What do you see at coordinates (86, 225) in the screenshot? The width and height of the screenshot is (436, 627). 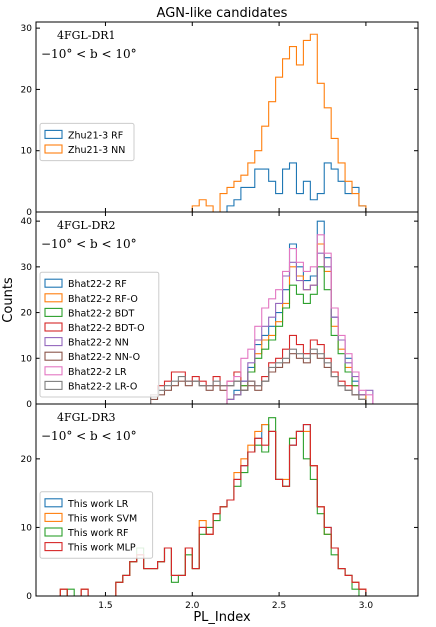 I see `catalog-label: 4FGL-DR2` at bounding box center [86, 225].